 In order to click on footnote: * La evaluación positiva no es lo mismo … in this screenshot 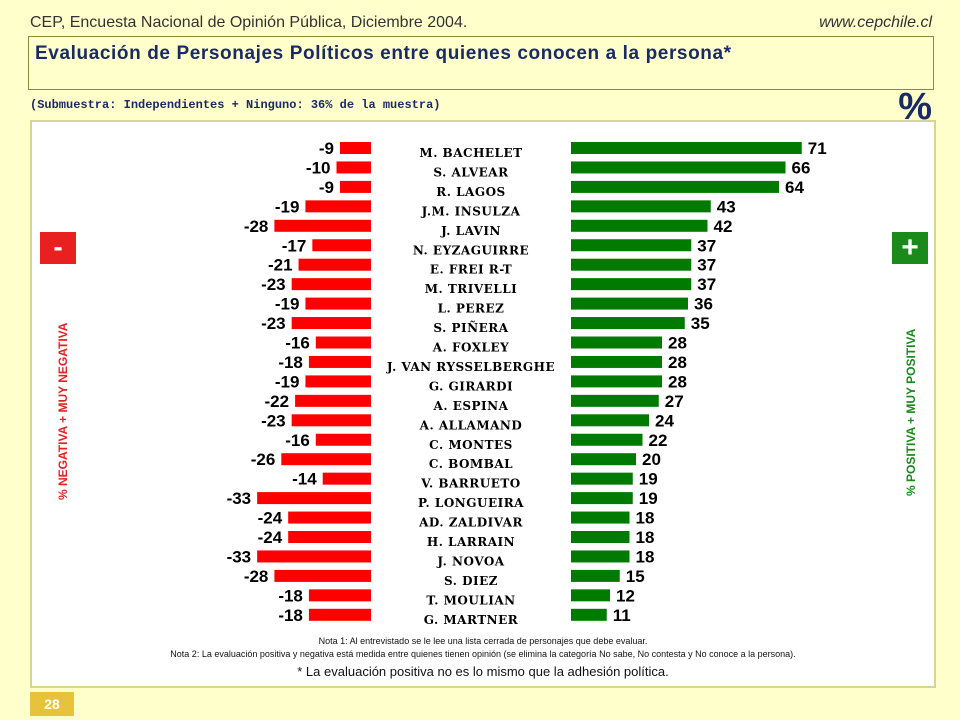, I will do `click(483, 671)`.